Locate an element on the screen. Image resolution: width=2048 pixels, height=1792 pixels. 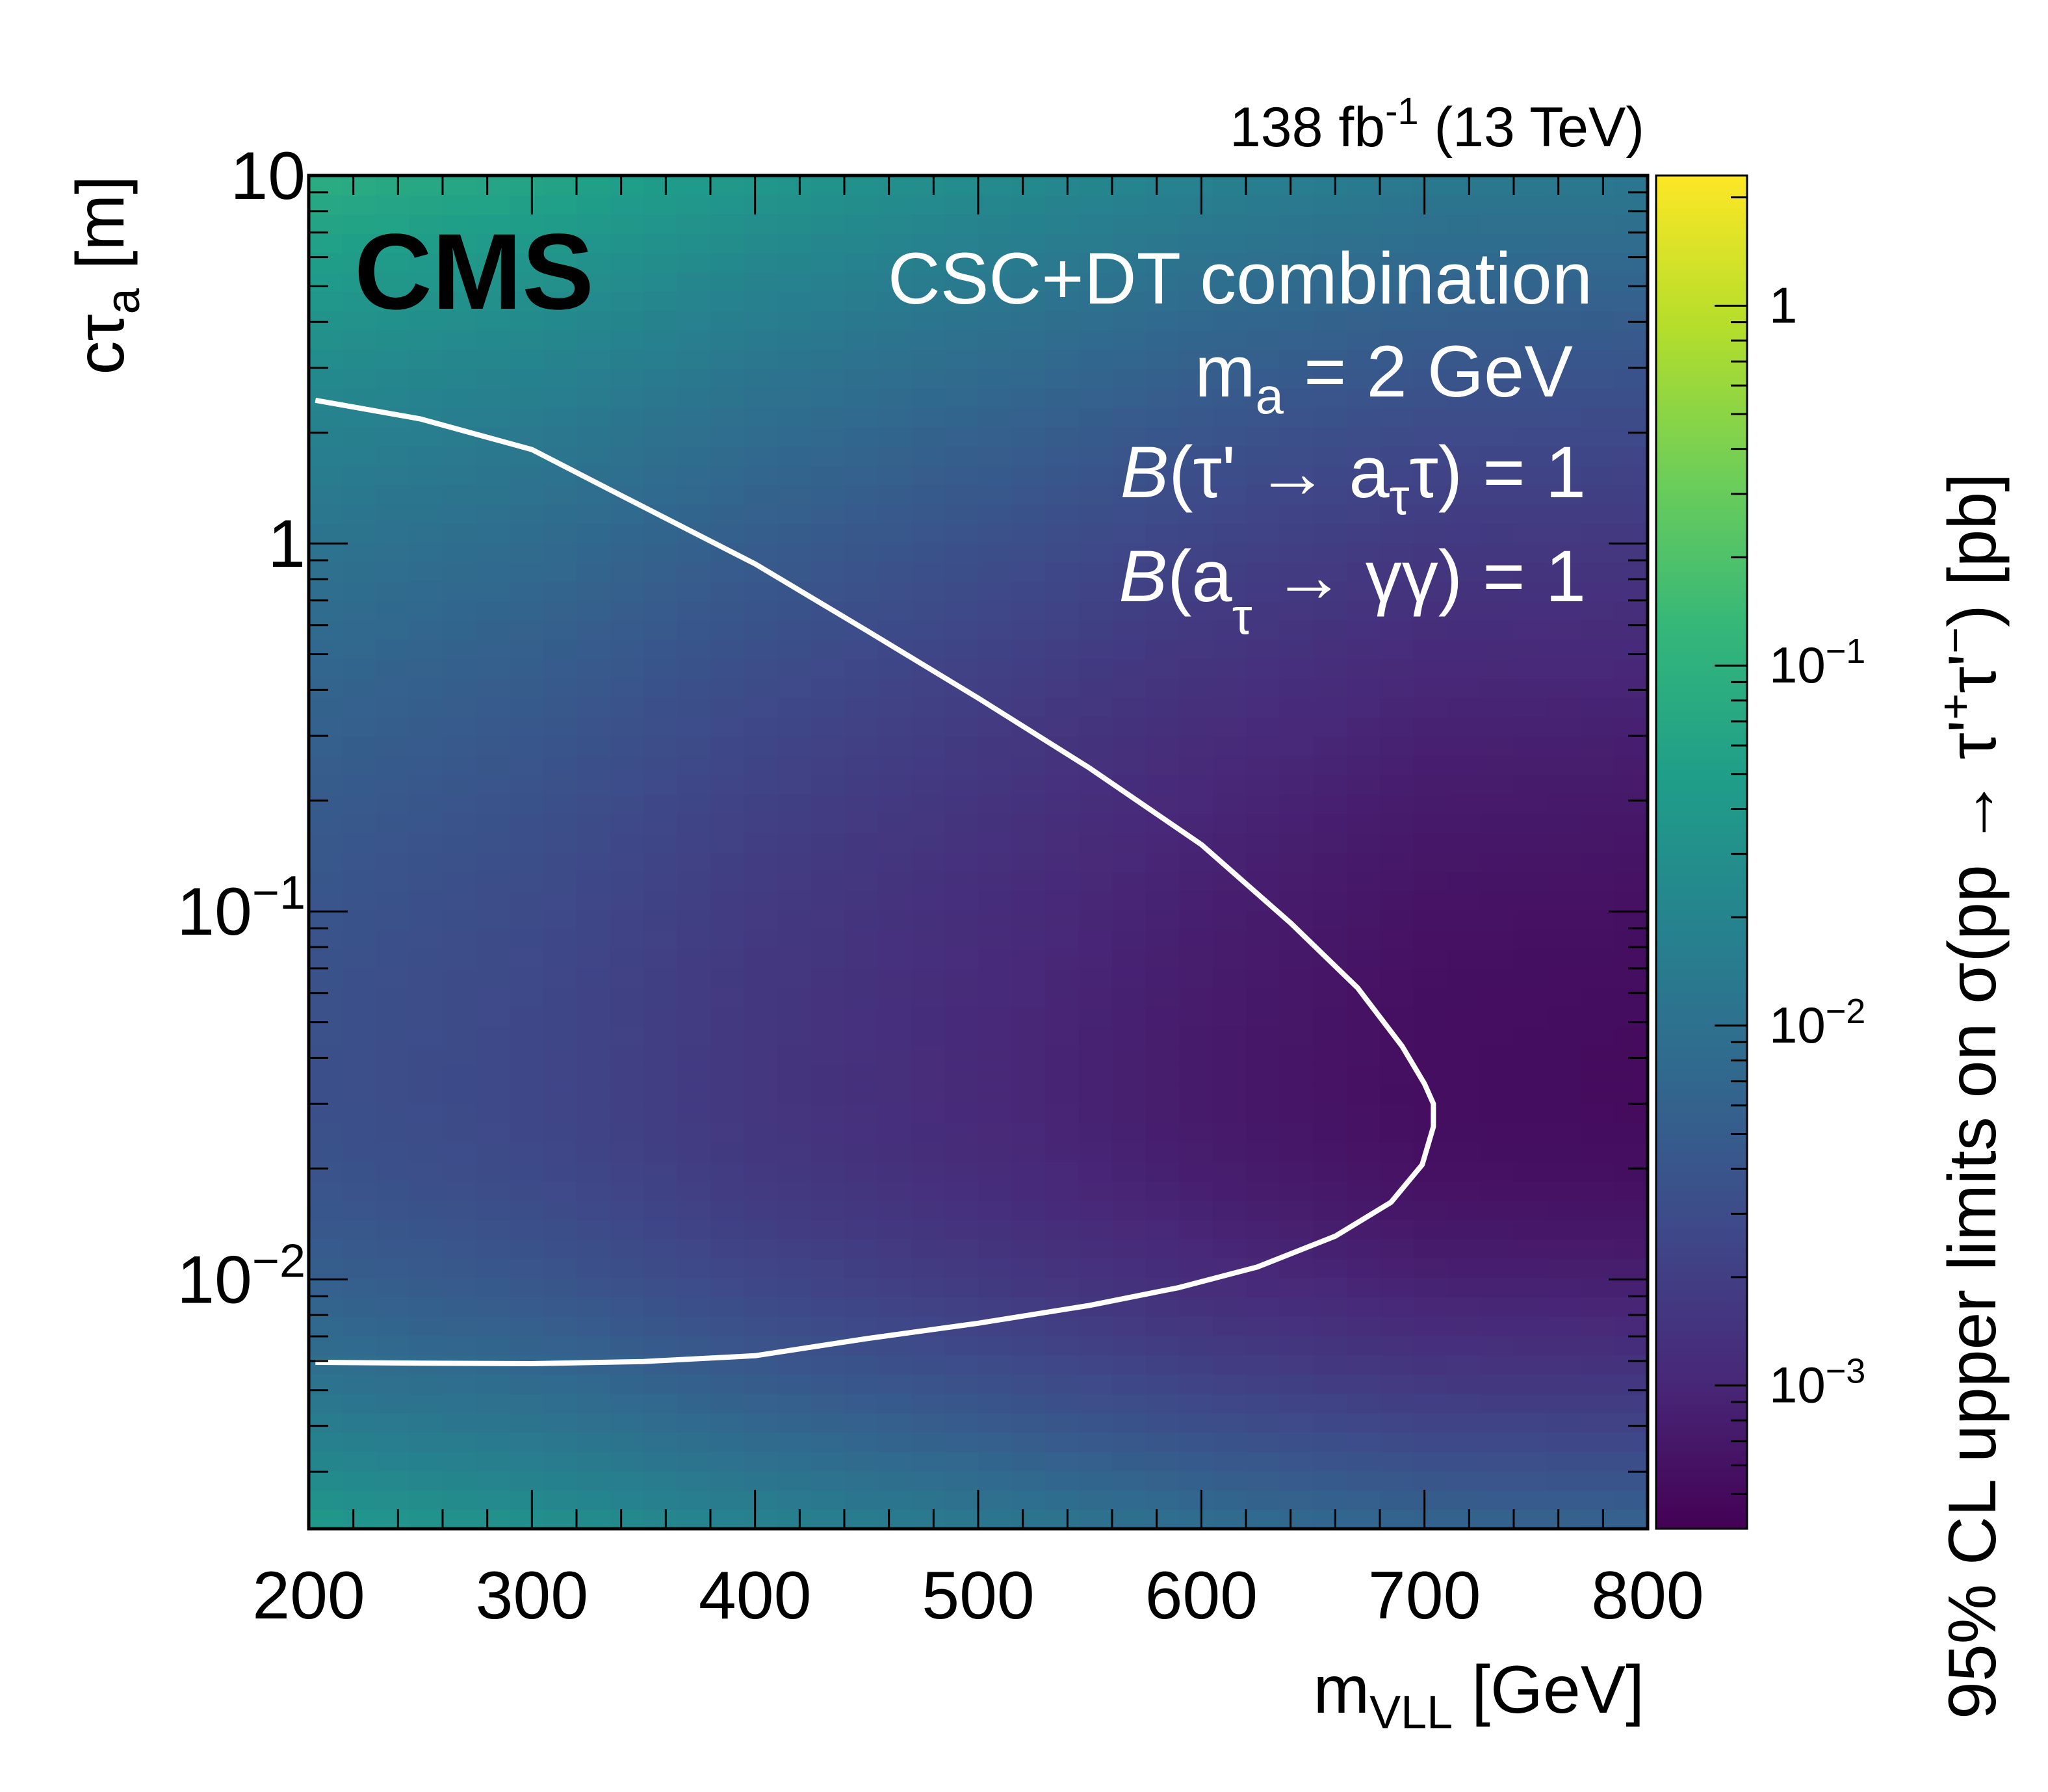
z-tick-label: 10−1 is located at coordinates (1817, 663).